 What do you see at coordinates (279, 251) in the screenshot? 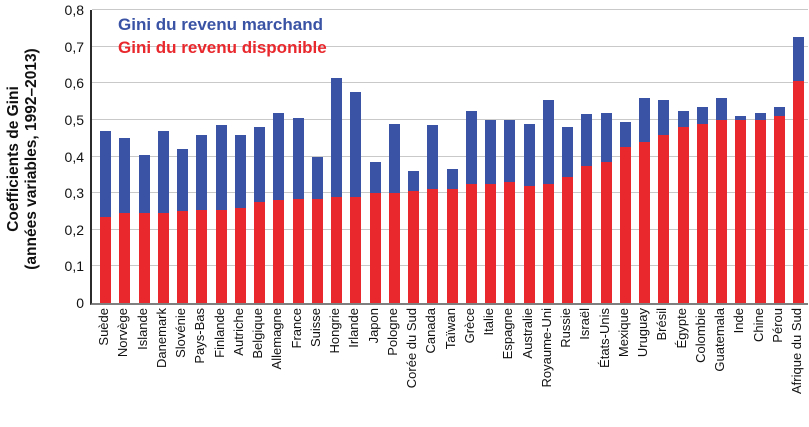
I see `bar-disposable-Allemagne` at bounding box center [279, 251].